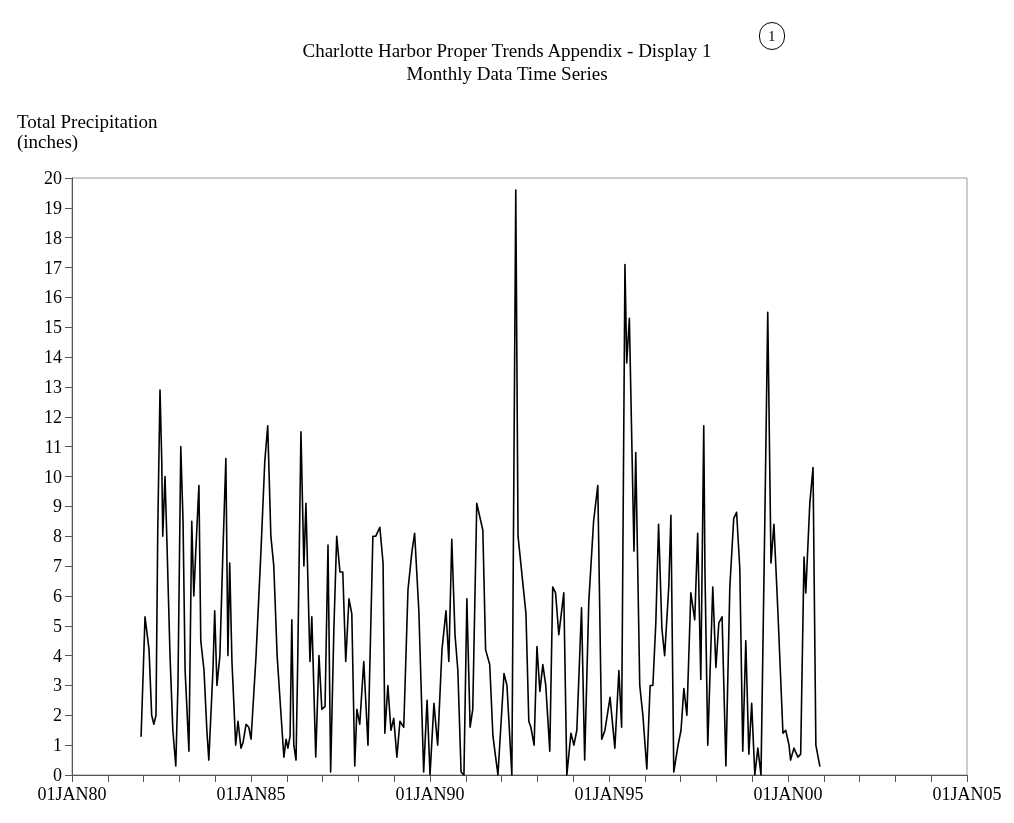 This screenshot has width=1014, height=823. Describe the element at coordinates (53, 297) in the screenshot. I see `y-tick-label: 16` at that location.